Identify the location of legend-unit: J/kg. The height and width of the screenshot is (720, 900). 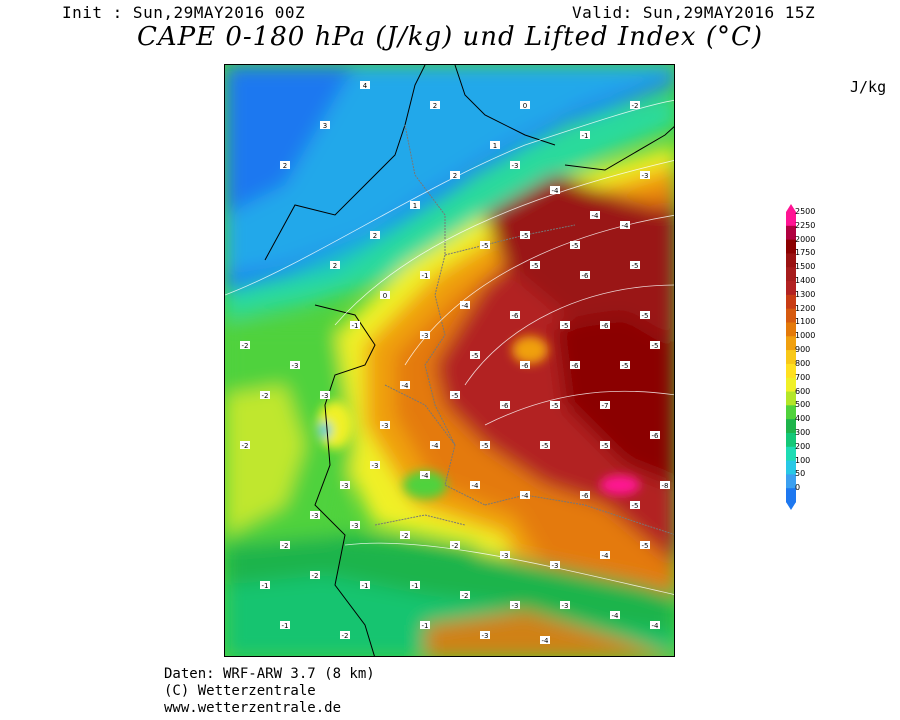
(868, 87).